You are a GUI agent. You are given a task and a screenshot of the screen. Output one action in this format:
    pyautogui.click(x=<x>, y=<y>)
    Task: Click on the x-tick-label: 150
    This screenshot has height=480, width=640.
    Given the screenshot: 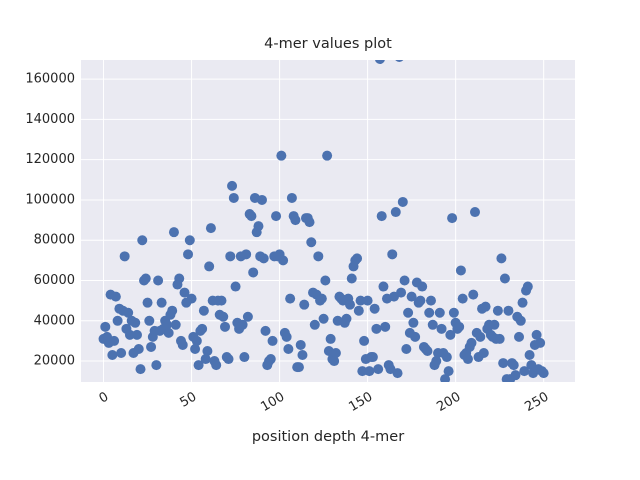 What is the action you would take?
    pyautogui.click(x=360, y=402)
    